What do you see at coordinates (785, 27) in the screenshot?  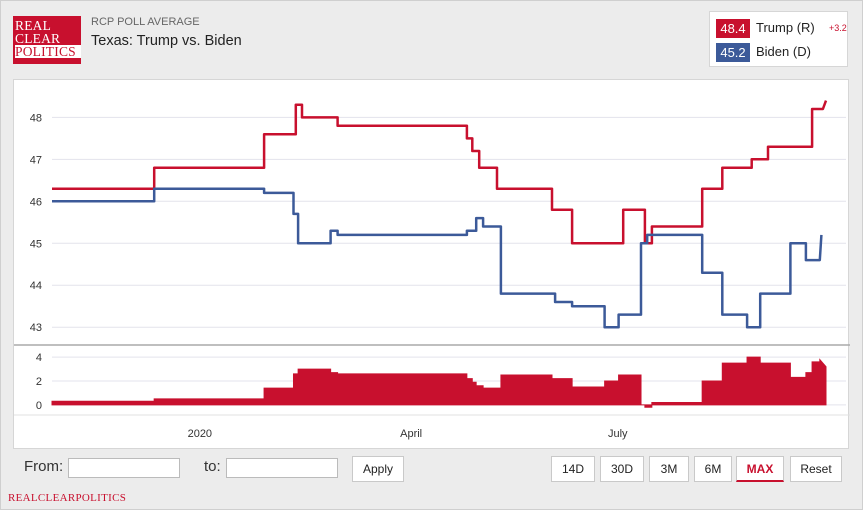 I see `trump-legend-label: Trump (R)` at bounding box center [785, 27].